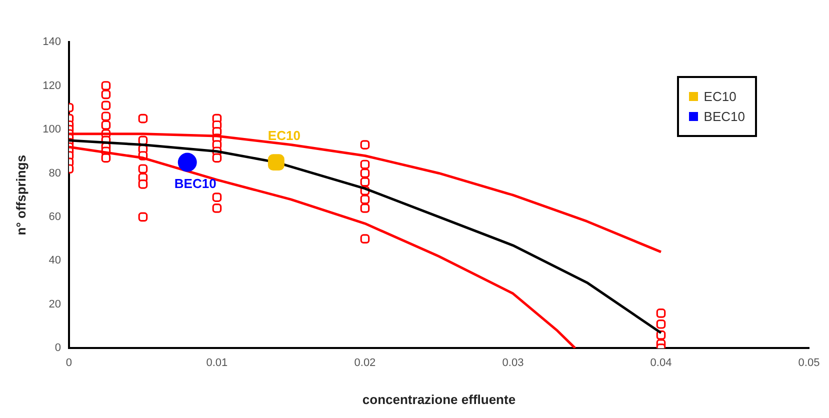  What do you see at coordinates (284, 135) in the screenshot?
I see `annotation: EC10` at bounding box center [284, 135].